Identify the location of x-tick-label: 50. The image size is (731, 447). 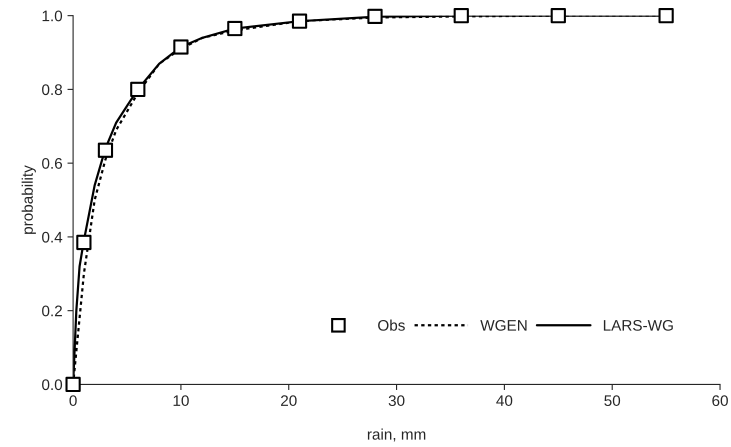
(612, 400).